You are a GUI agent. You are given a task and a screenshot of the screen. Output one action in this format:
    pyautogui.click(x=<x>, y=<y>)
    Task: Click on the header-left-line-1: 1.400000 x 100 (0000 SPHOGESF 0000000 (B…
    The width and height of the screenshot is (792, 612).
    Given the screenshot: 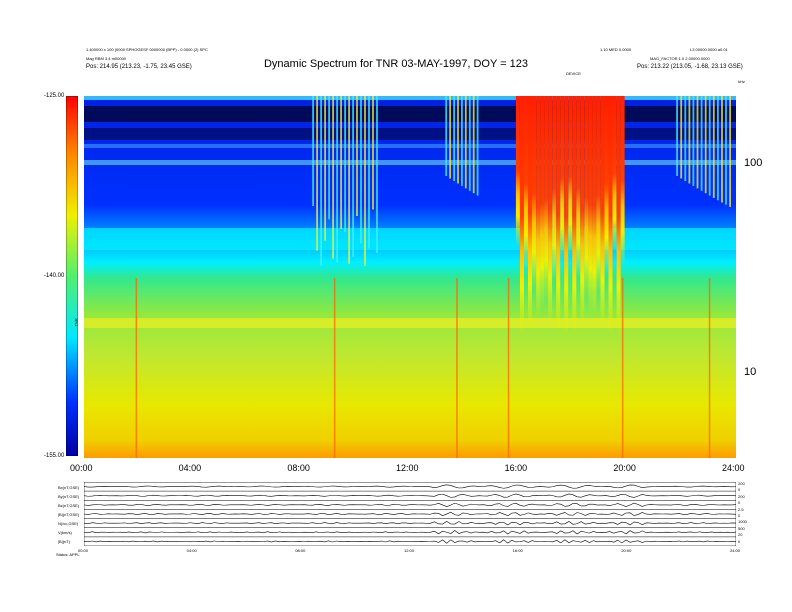 What is the action you would take?
    pyautogui.click(x=147, y=49)
    